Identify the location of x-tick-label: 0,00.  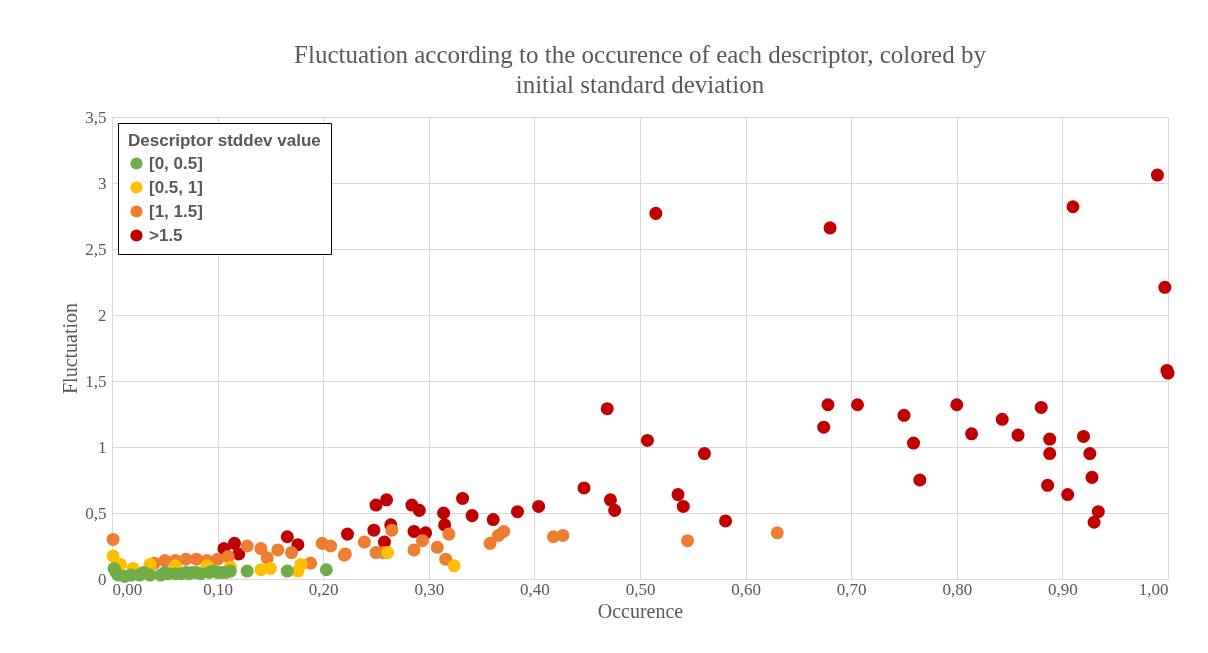
(127, 589).